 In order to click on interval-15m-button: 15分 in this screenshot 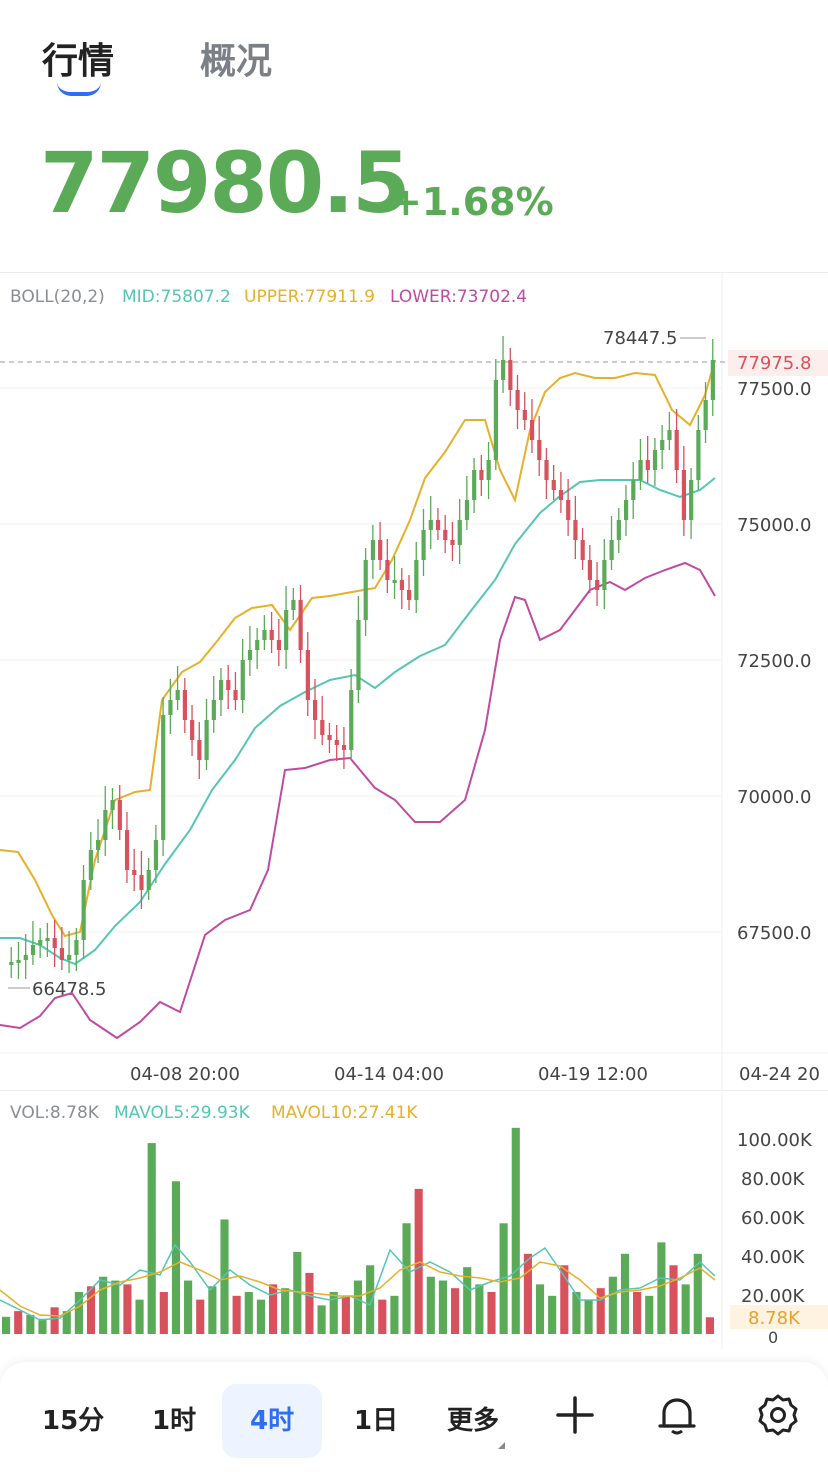, I will do `click(73, 1421)`.